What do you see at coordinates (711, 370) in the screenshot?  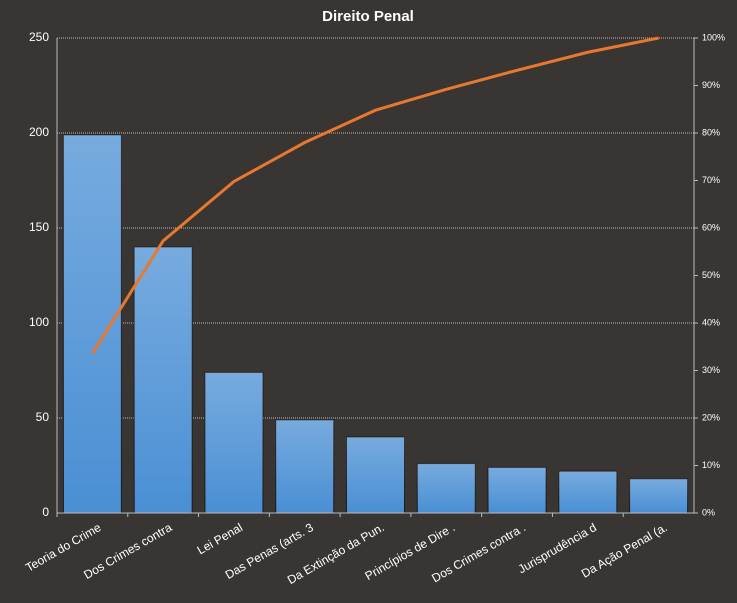 I see `y2-tick-label: 30%` at bounding box center [711, 370].